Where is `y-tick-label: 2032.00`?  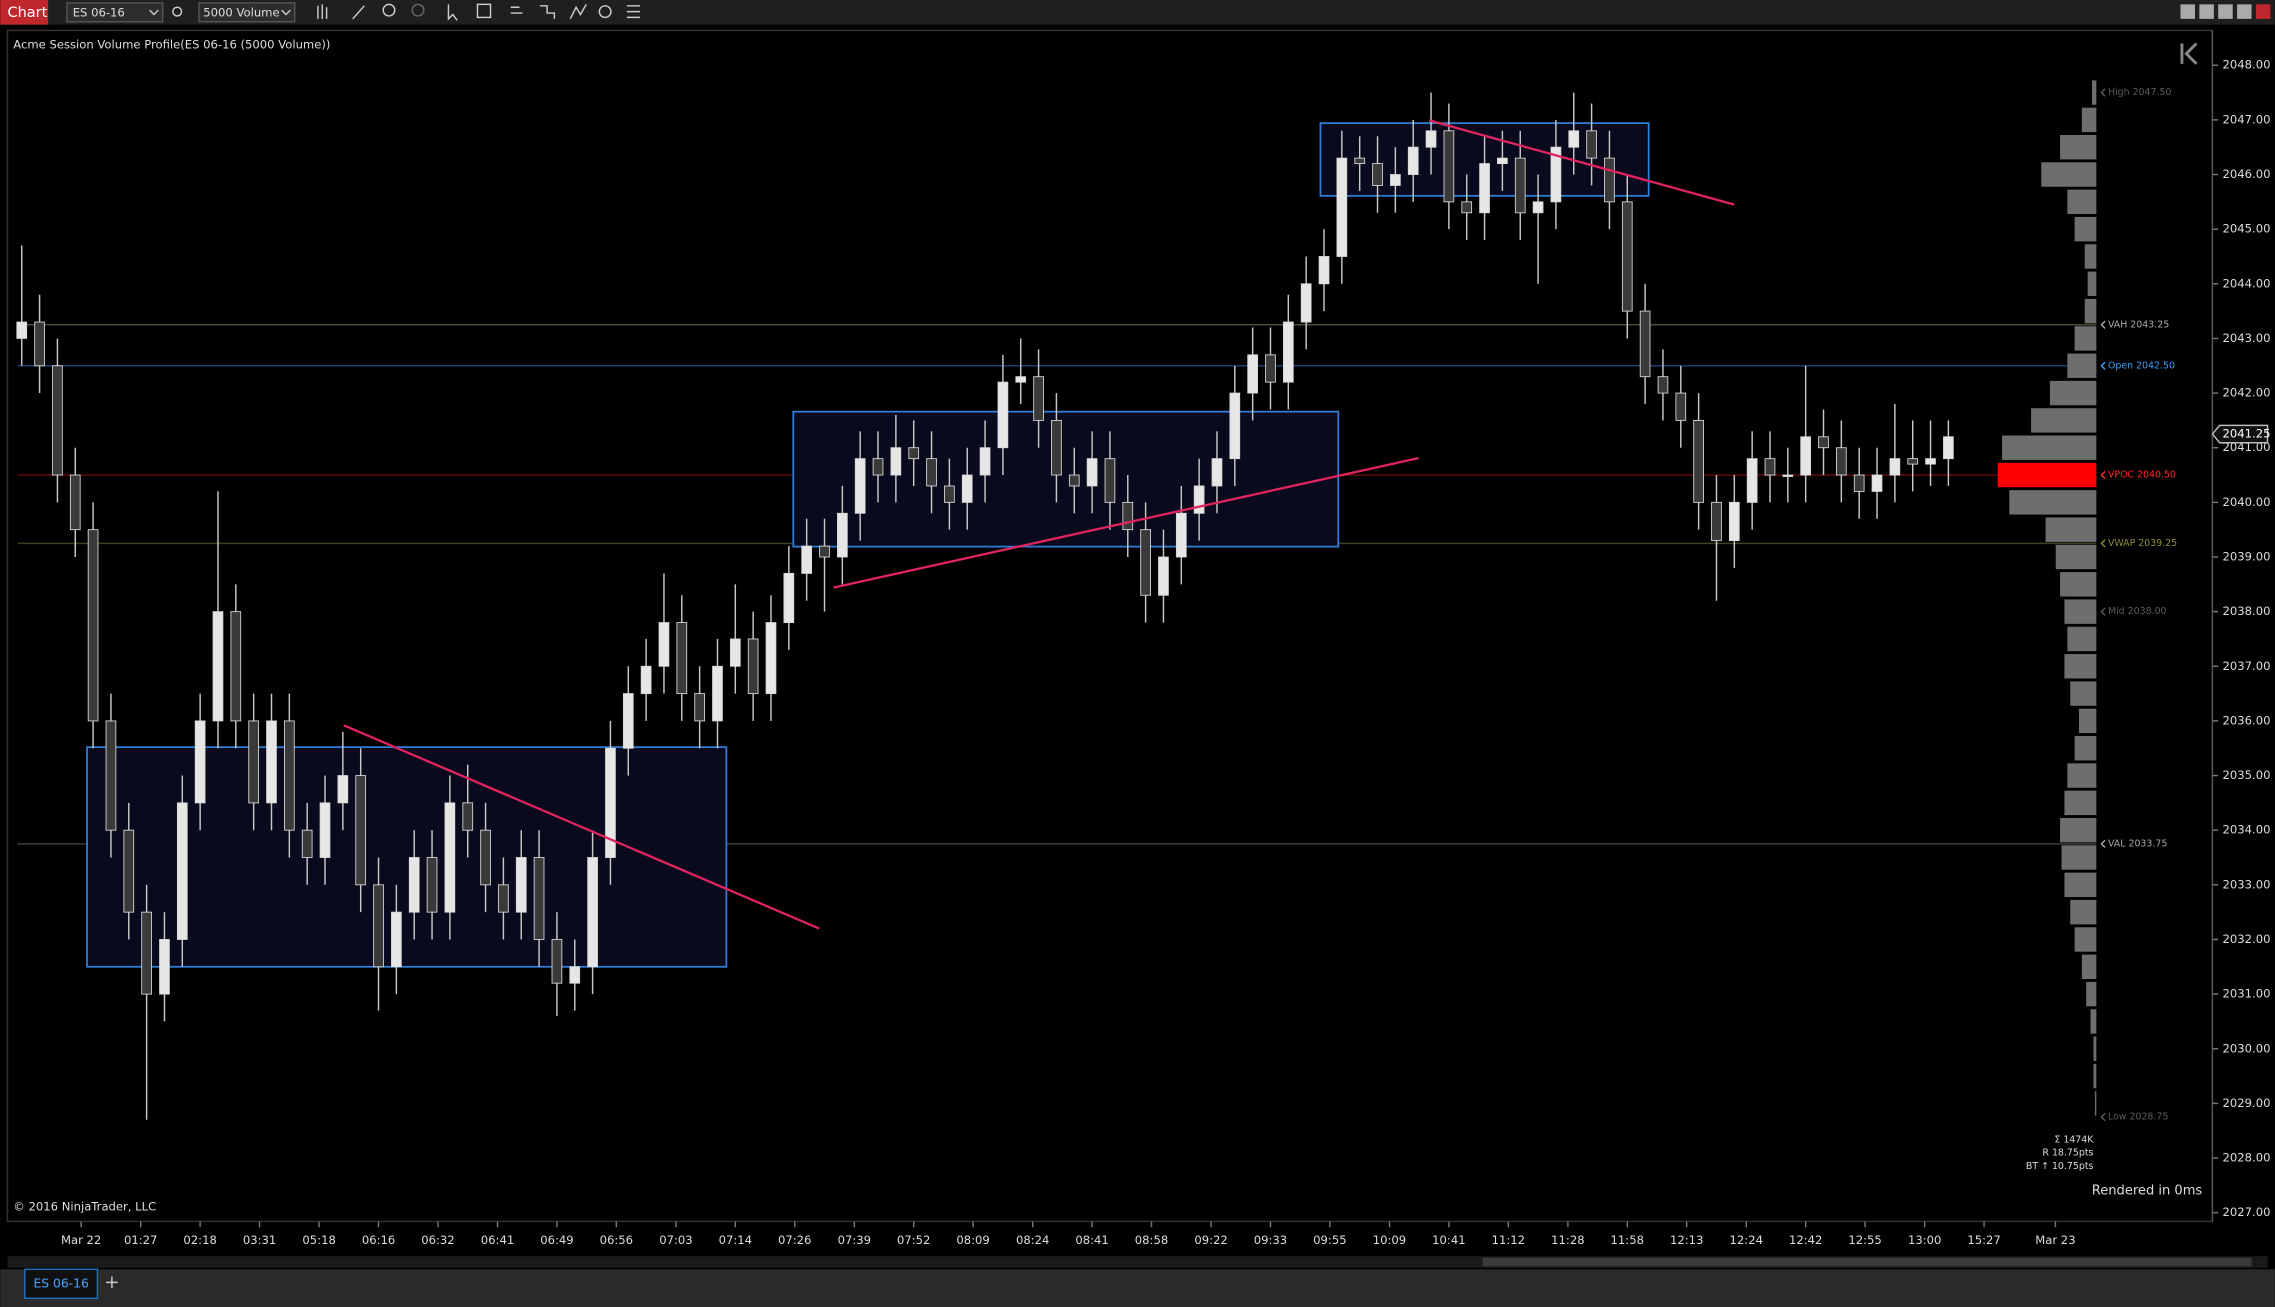
y-tick-label: 2032.00 is located at coordinates (2247, 939).